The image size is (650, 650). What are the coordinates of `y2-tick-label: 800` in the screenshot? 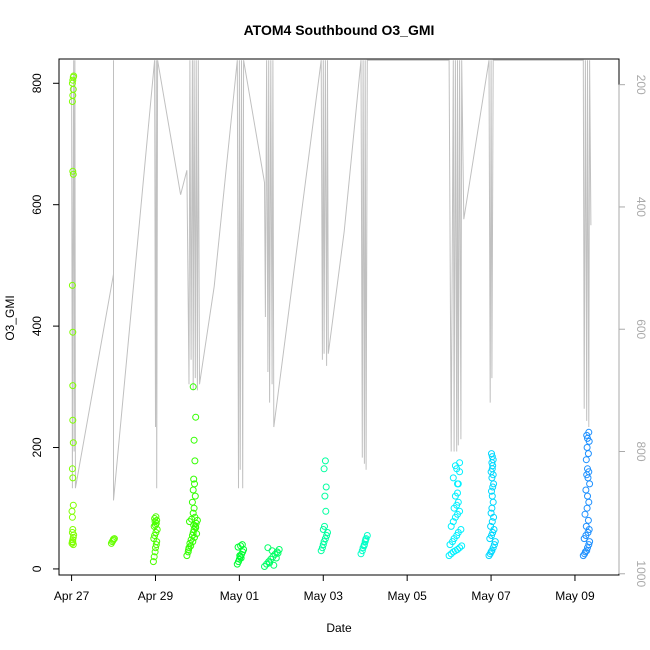 It's located at (641, 451).